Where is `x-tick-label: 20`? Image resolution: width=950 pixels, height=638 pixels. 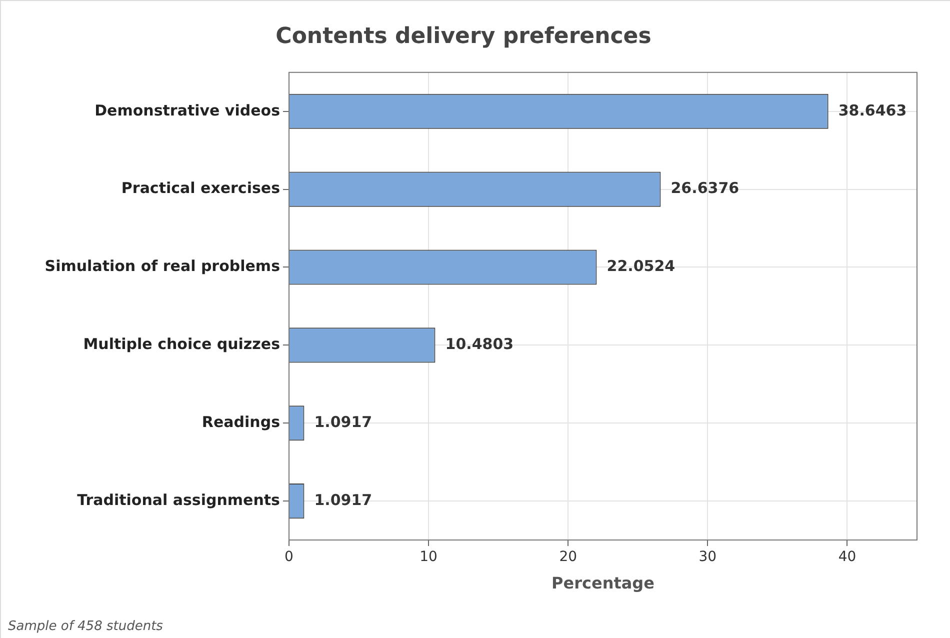
x-tick-label: 20 is located at coordinates (568, 557).